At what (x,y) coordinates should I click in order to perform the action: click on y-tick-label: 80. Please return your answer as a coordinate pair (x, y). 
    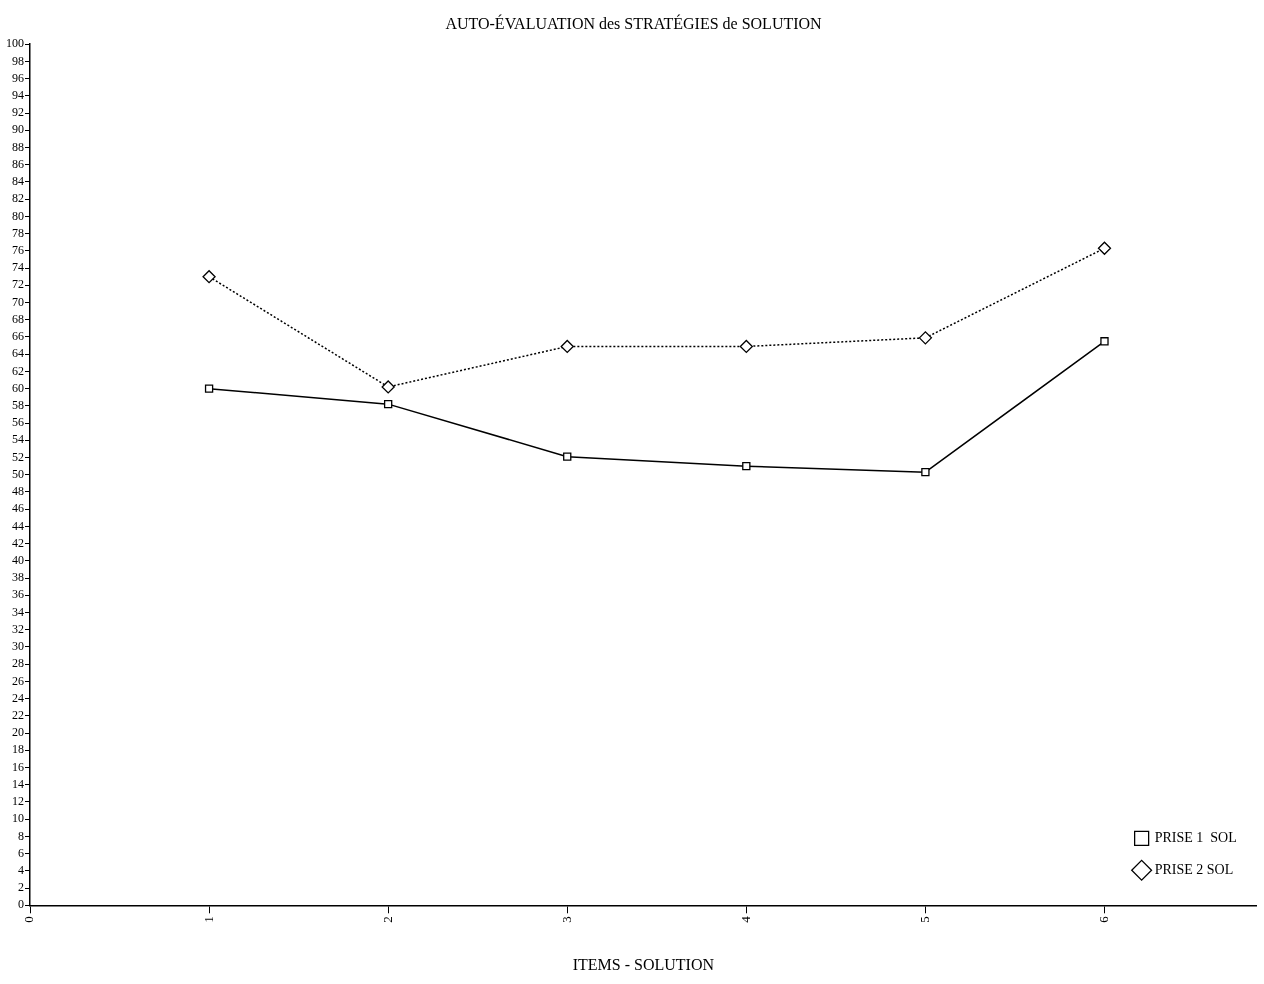
    Looking at the image, I should click on (18, 215).